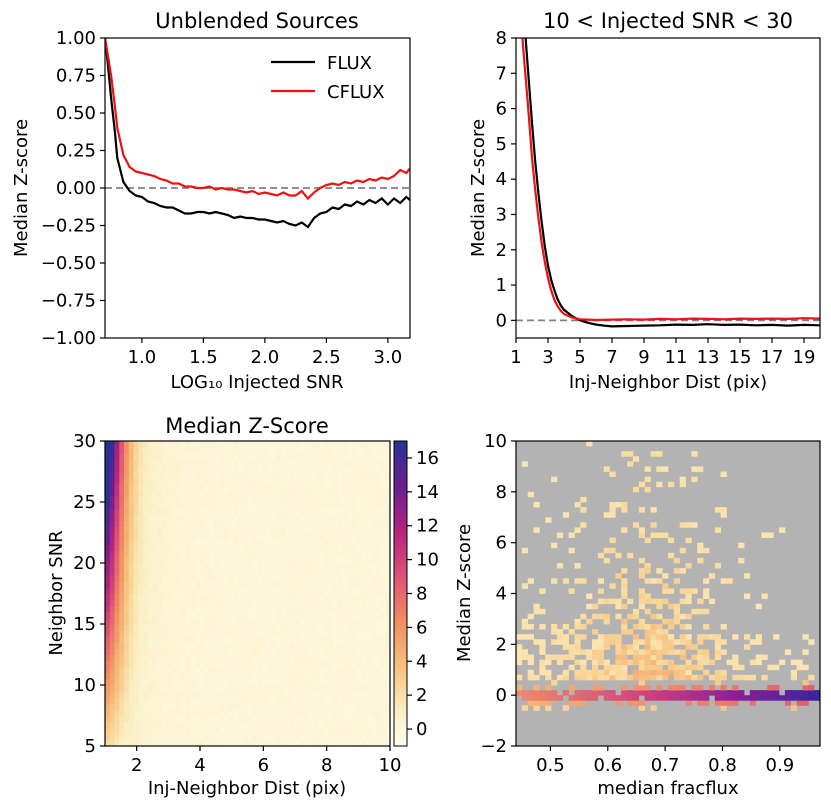 This screenshot has height=810, width=831. I want to click on p3-ytick-label: 30, so click(84, 441).